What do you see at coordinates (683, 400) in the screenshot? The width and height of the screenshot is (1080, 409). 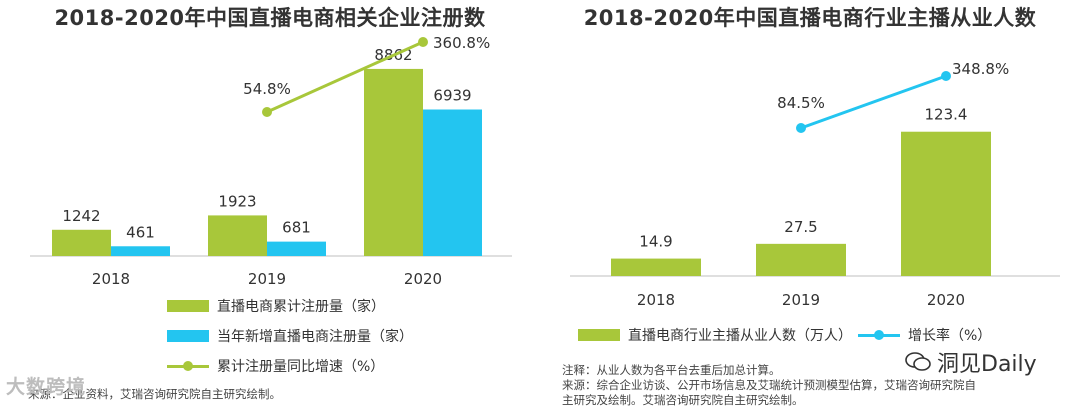 I see `right-note-line3: 主研究及绘制。艾瑞咨询研究院自主研究绘制。` at bounding box center [683, 400].